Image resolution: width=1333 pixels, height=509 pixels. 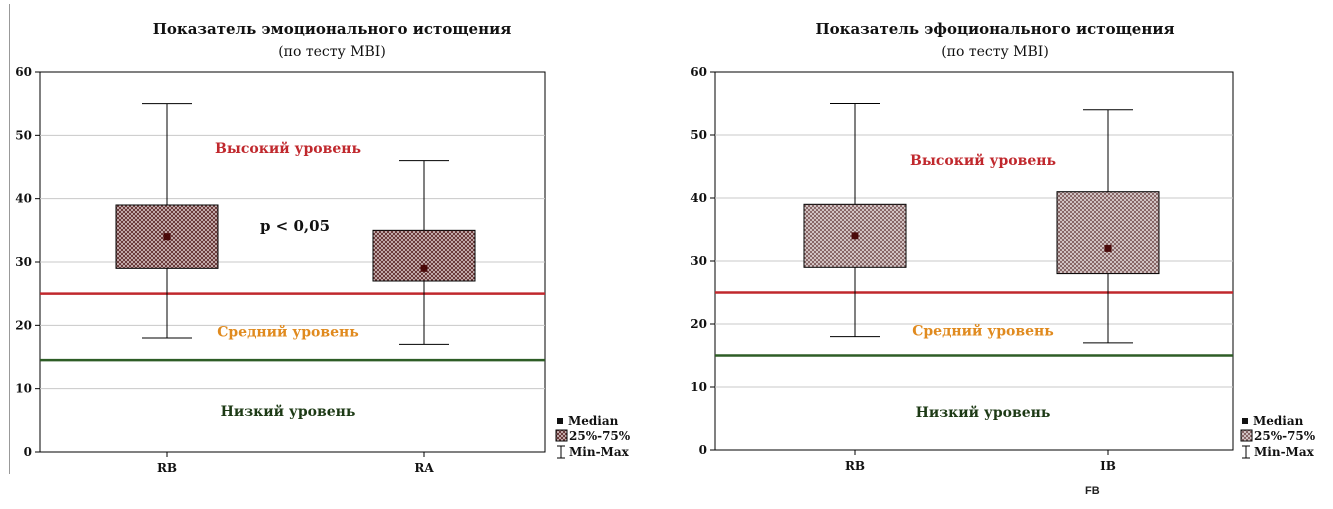 I want to click on panel-border, so click(x=9, y=239).